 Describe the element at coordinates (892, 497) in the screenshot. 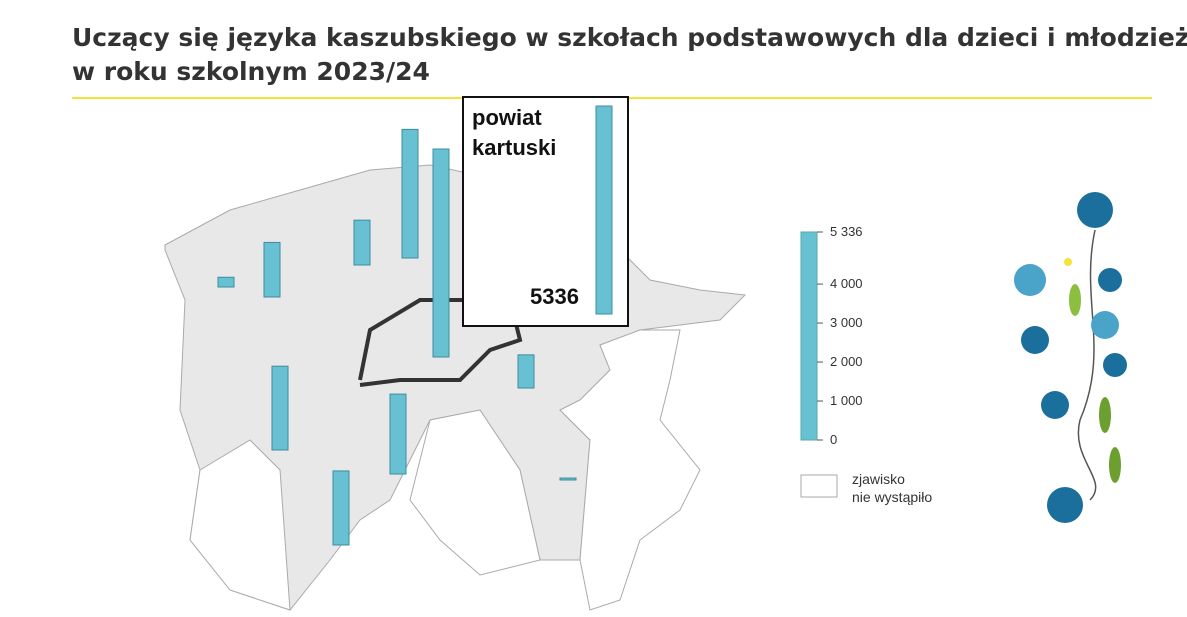

I see `legend-note: nie wystąpiło` at that location.